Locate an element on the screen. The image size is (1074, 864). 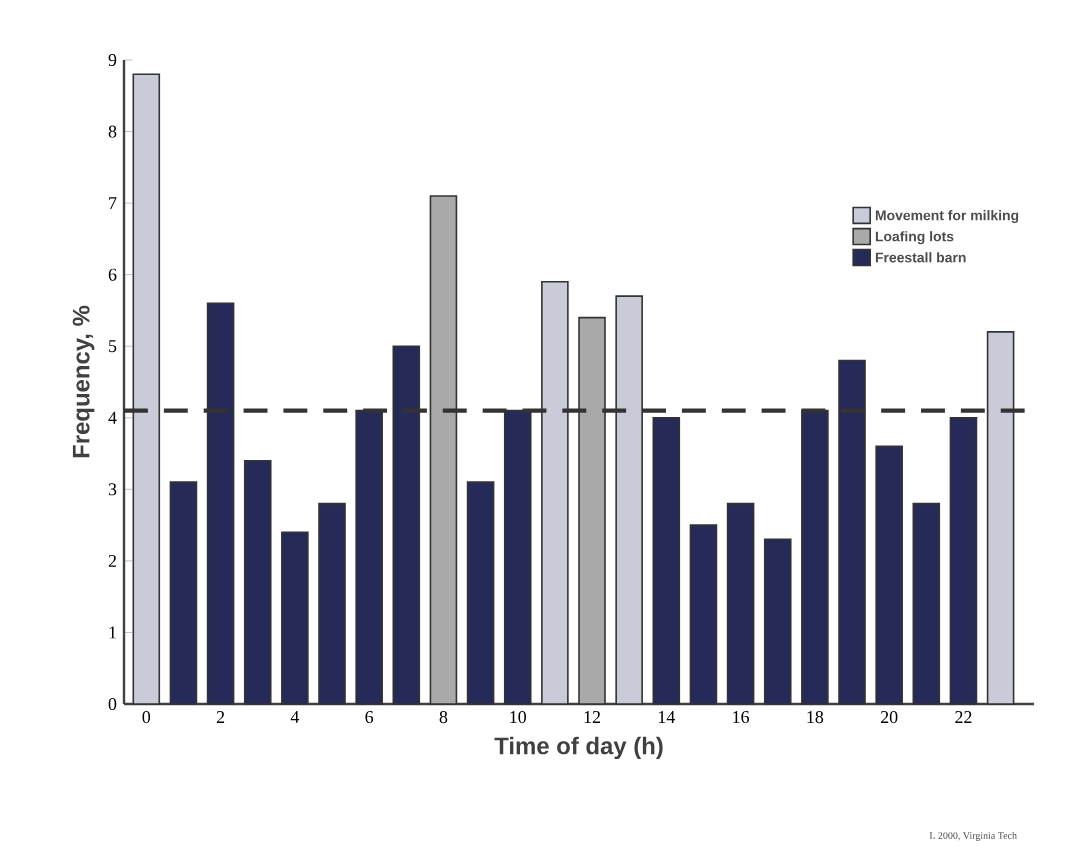
x-tick-label: 0 is located at coordinates (146, 717).